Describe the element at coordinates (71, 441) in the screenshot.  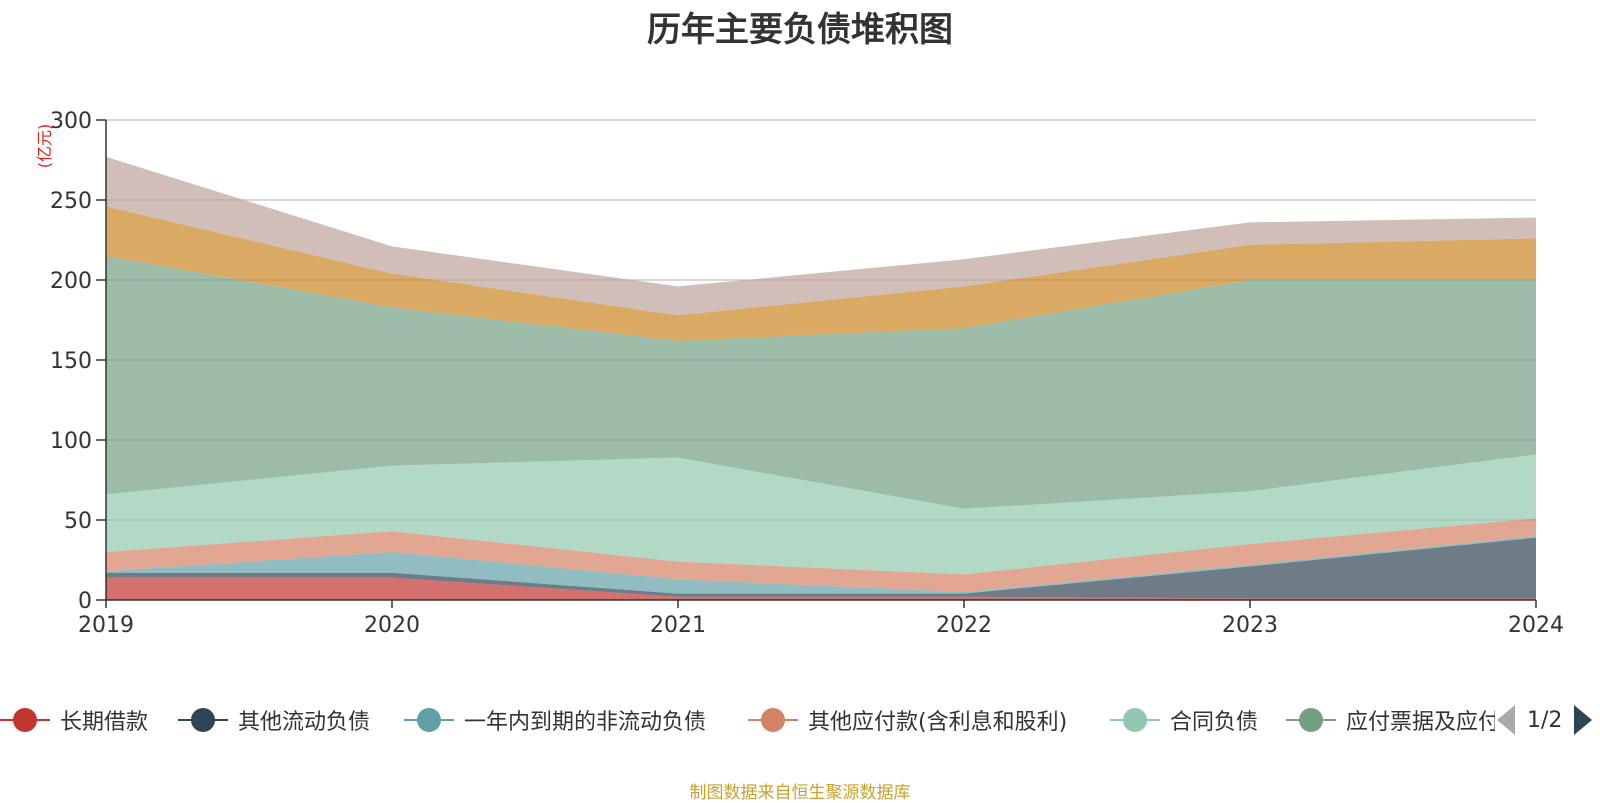
I see `y-tick-label: 100` at that location.